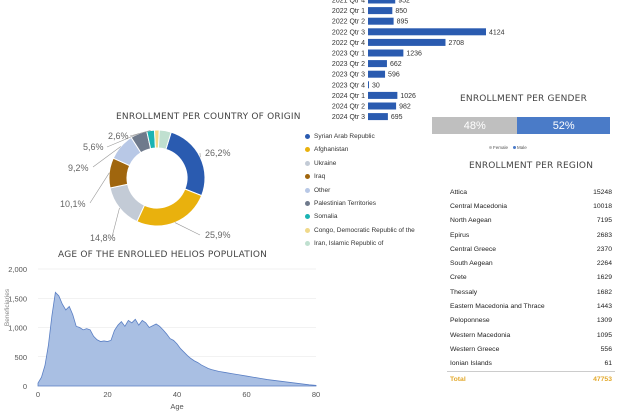  I want to click on quarter-value: 952, so click(404, 2).